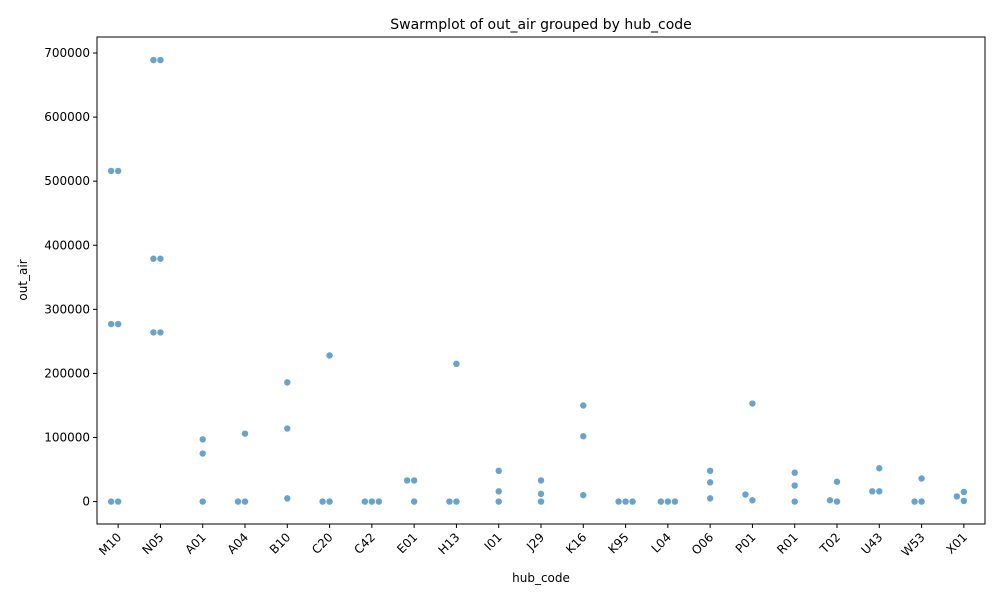 The height and width of the screenshot is (600, 1000). Describe the element at coordinates (67, 309) in the screenshot. I see `y-tick-label: 300000` at that location.